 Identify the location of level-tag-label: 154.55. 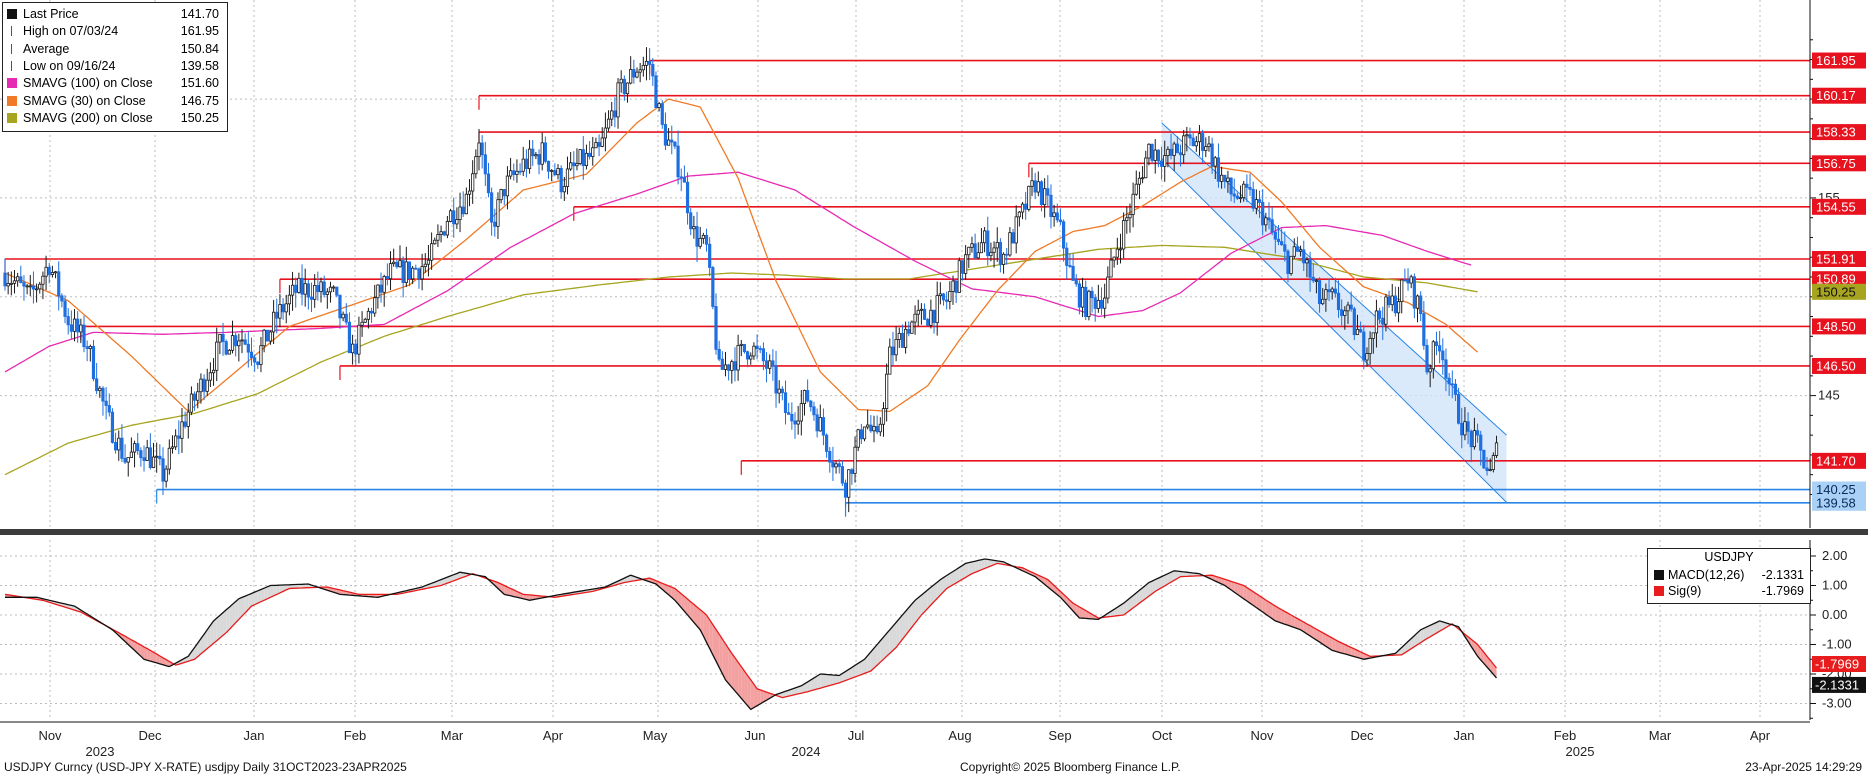
(1836, 206).